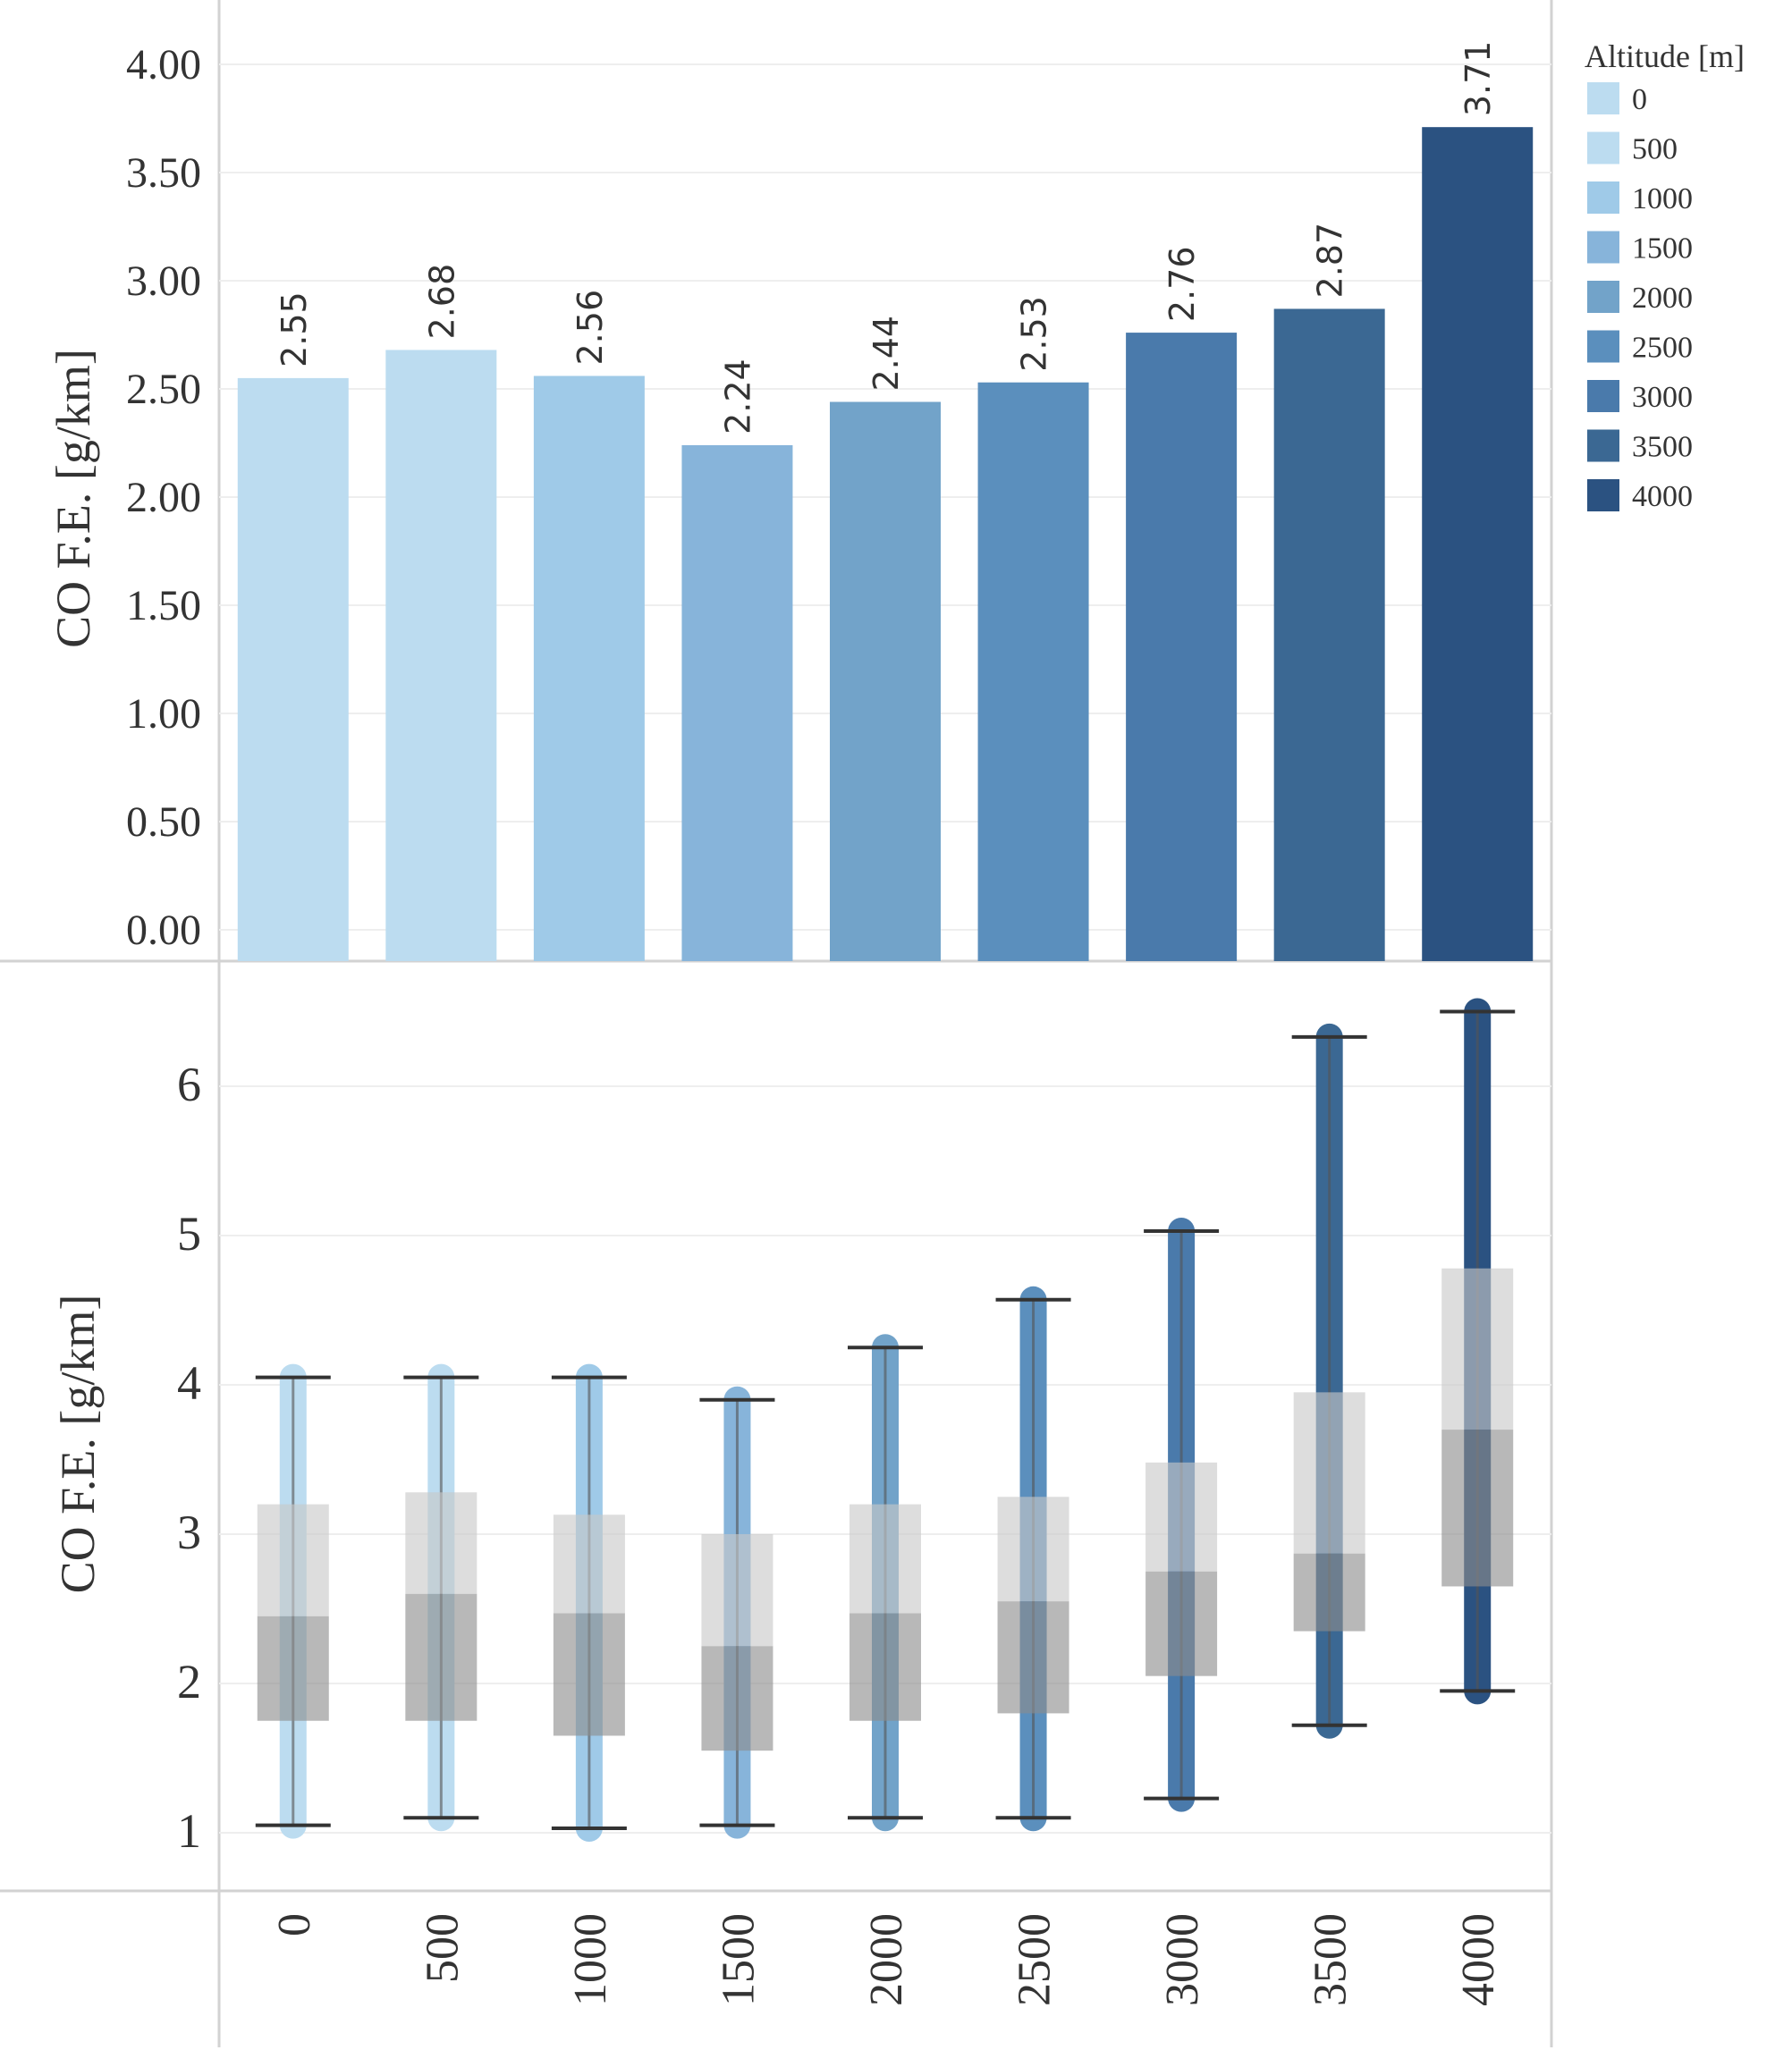 The width and height of the screenshot is (1792, 2067). What do you see at coordinates (886, 354) in the screenshot?
I see `bar-data-label: 2.44` at bounding box center [886, 354].